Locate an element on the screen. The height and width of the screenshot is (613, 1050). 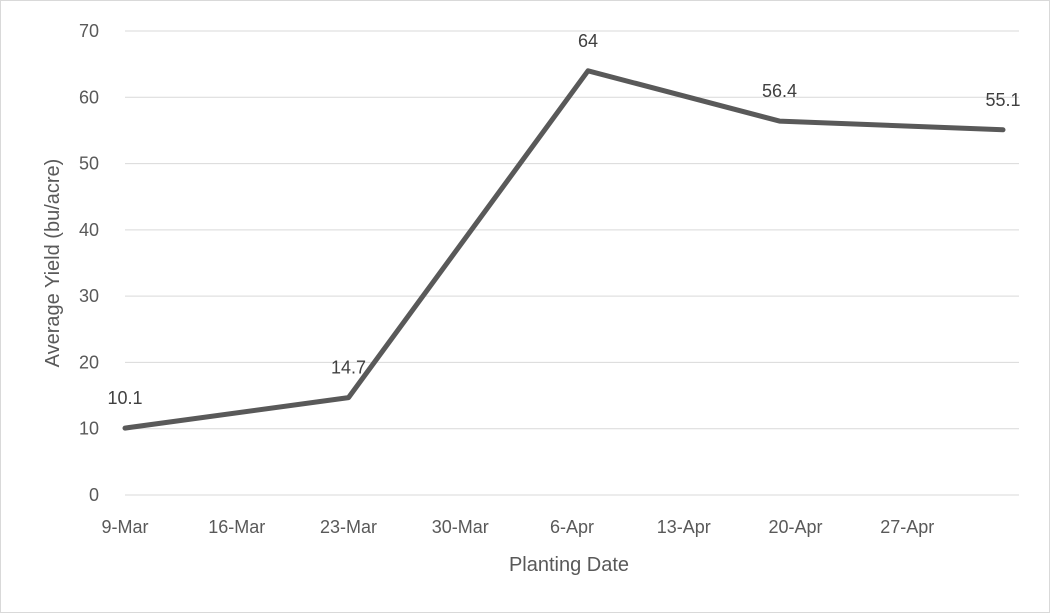
y-tick-label: 0 is located at coordinates (94, 495).